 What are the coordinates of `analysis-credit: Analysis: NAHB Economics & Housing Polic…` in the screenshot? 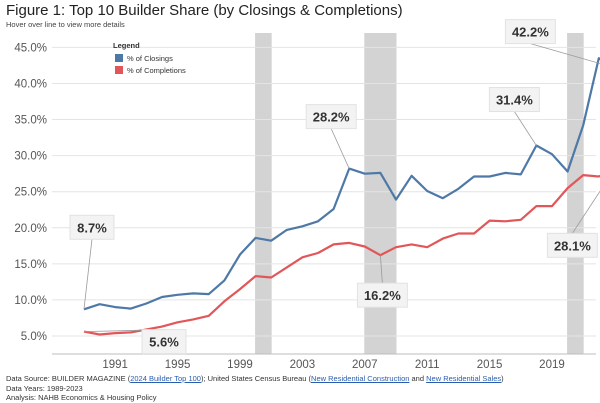 It's located at (81, 397).